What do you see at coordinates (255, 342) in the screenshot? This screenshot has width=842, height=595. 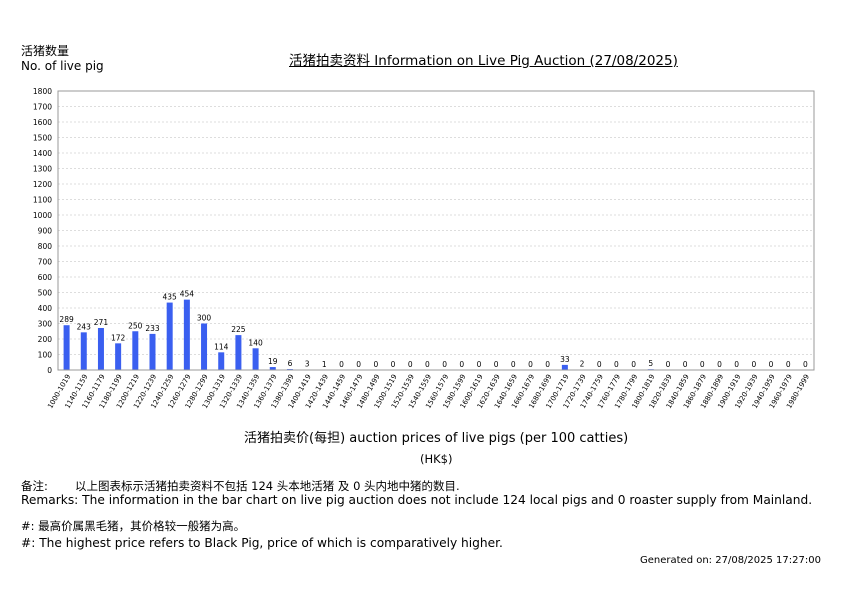 I see `bar-value-label: 140` at bounding box center [255, 342].